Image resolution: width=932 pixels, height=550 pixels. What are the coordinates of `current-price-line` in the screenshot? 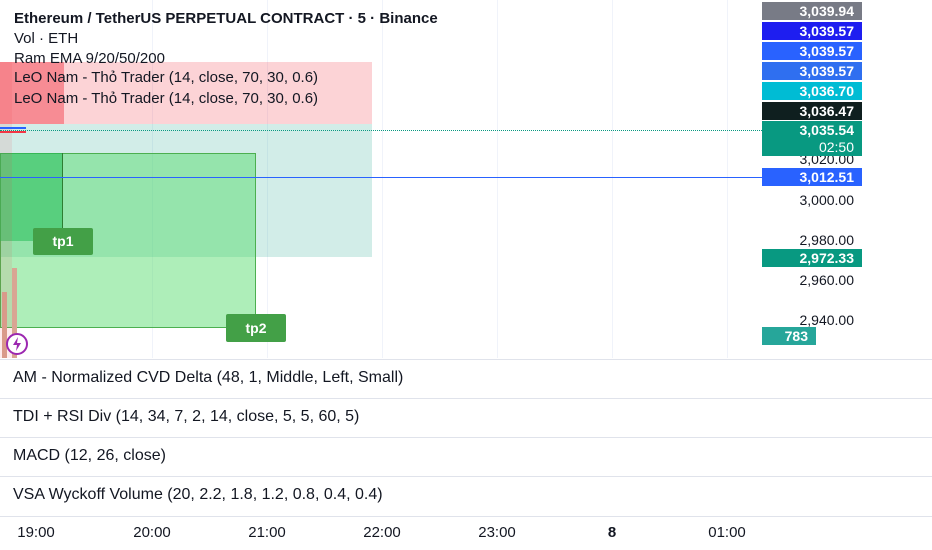 It's located at (381, 130).